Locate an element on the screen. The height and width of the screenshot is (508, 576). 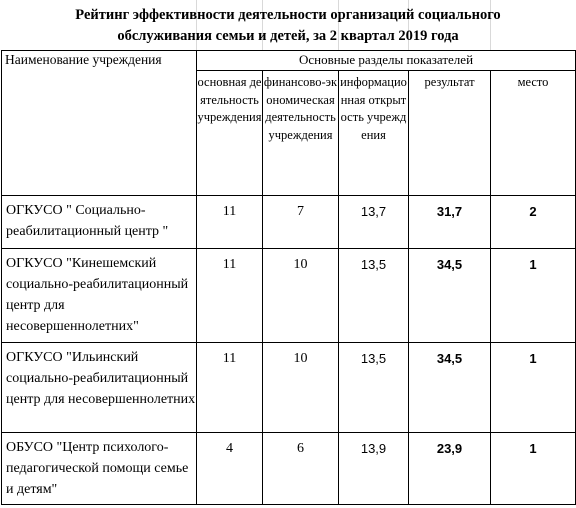
info-openness-score: 13,7 is located at coordinates (373, 222).